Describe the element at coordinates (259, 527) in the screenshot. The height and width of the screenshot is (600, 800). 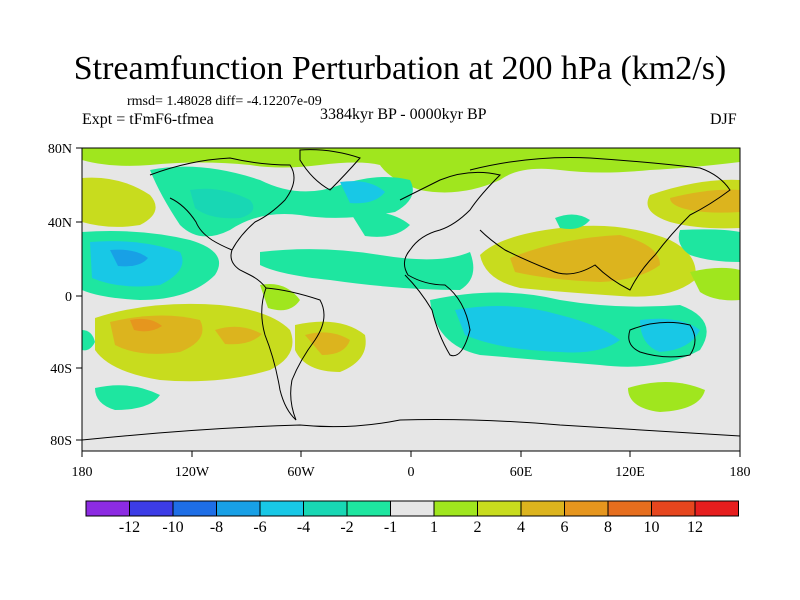
I see `colorbar-label: -6` at that location.